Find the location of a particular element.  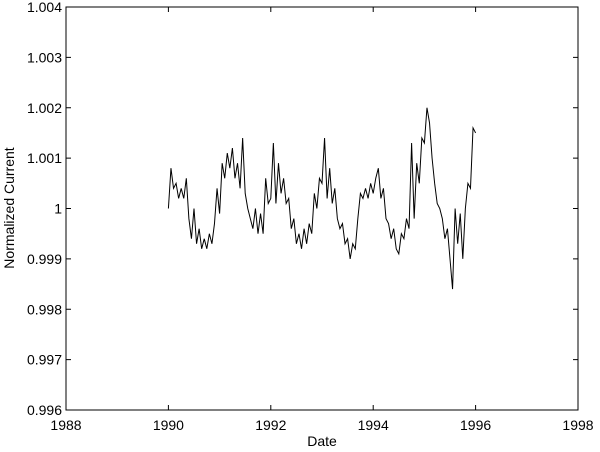

x-tick-label: 1988 is located at coordinates (65, 425).